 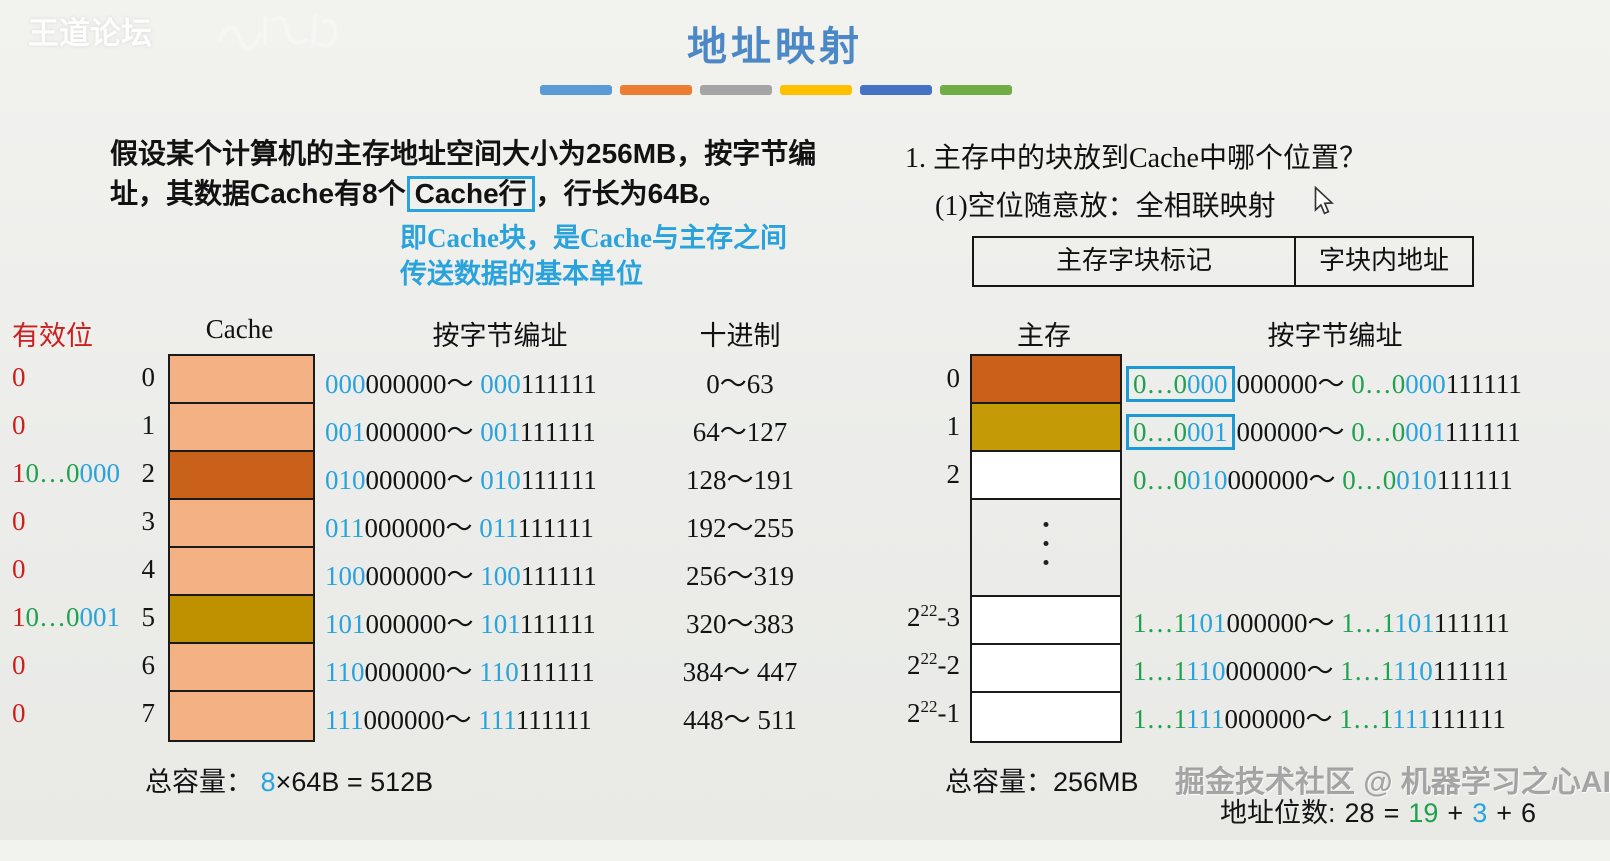 I want to click on address-fields-table: 主存字块标记 字块内地址, so click(x=1223, y=261).